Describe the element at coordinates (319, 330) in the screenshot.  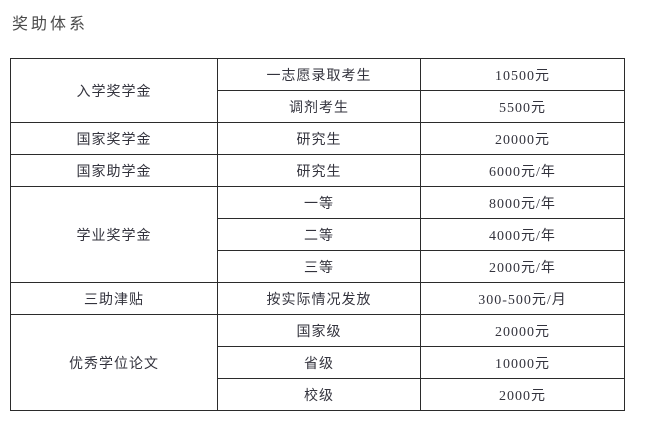
I see `item-cell: 国家级` at that location.